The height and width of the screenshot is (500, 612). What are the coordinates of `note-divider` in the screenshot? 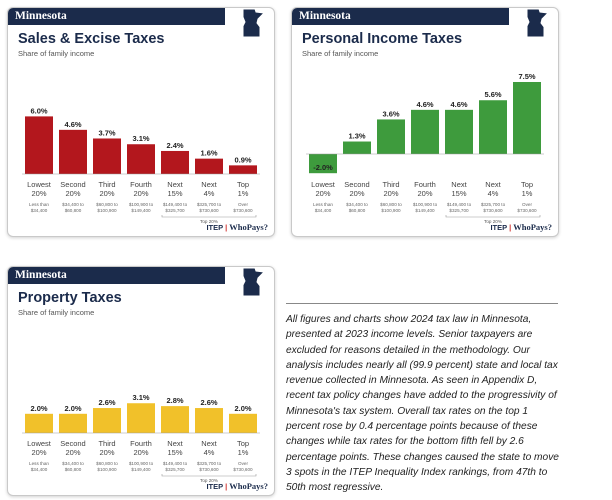 It's located at (422, 303).